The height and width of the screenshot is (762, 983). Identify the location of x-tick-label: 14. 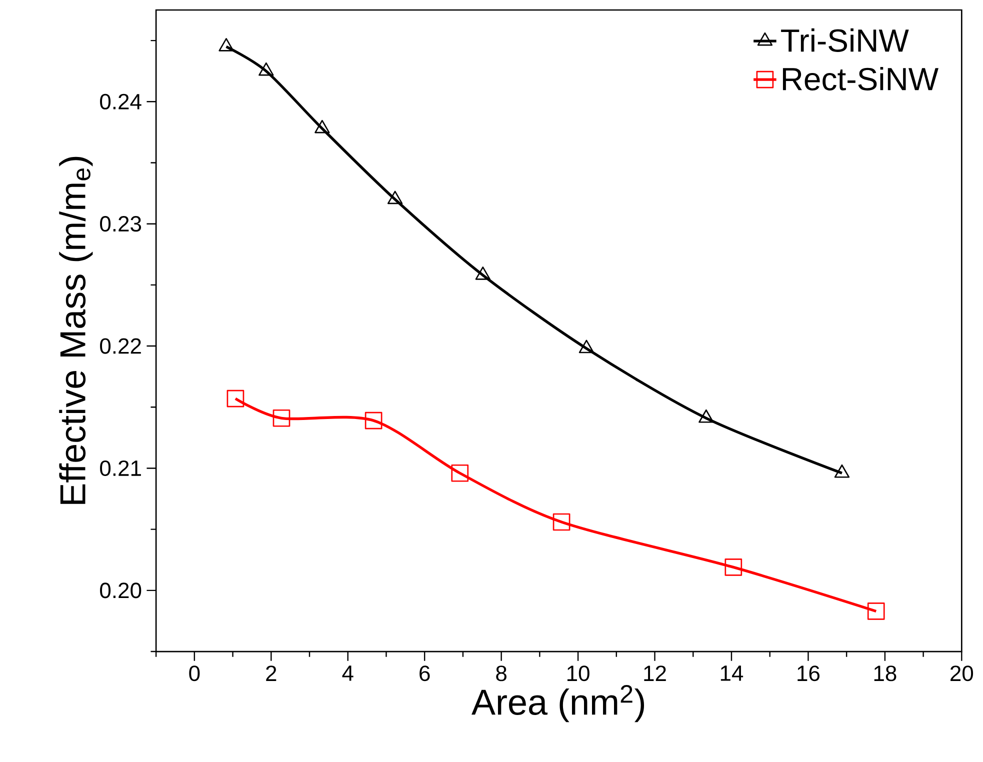
(732, 673).